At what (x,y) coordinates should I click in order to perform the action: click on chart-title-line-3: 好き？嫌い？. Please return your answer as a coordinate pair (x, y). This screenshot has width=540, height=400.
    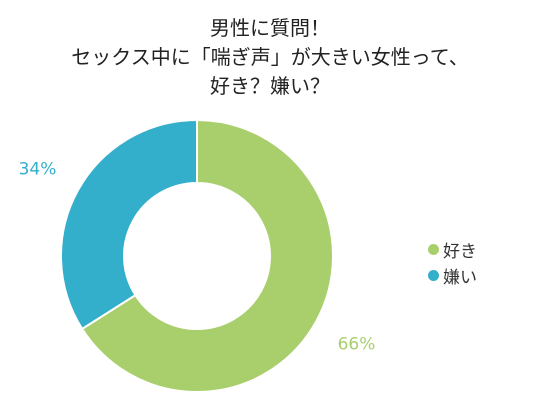
    Looking at the image, I should click on (270, 86).